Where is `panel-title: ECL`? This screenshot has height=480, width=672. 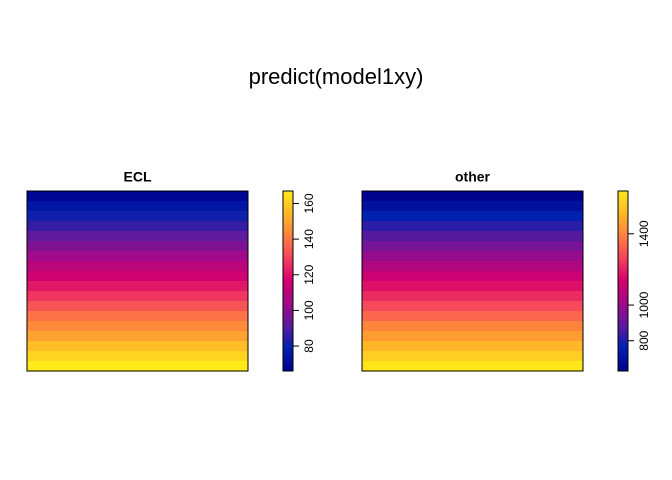
panel-title: ECL is located at coordinates (138, 177).